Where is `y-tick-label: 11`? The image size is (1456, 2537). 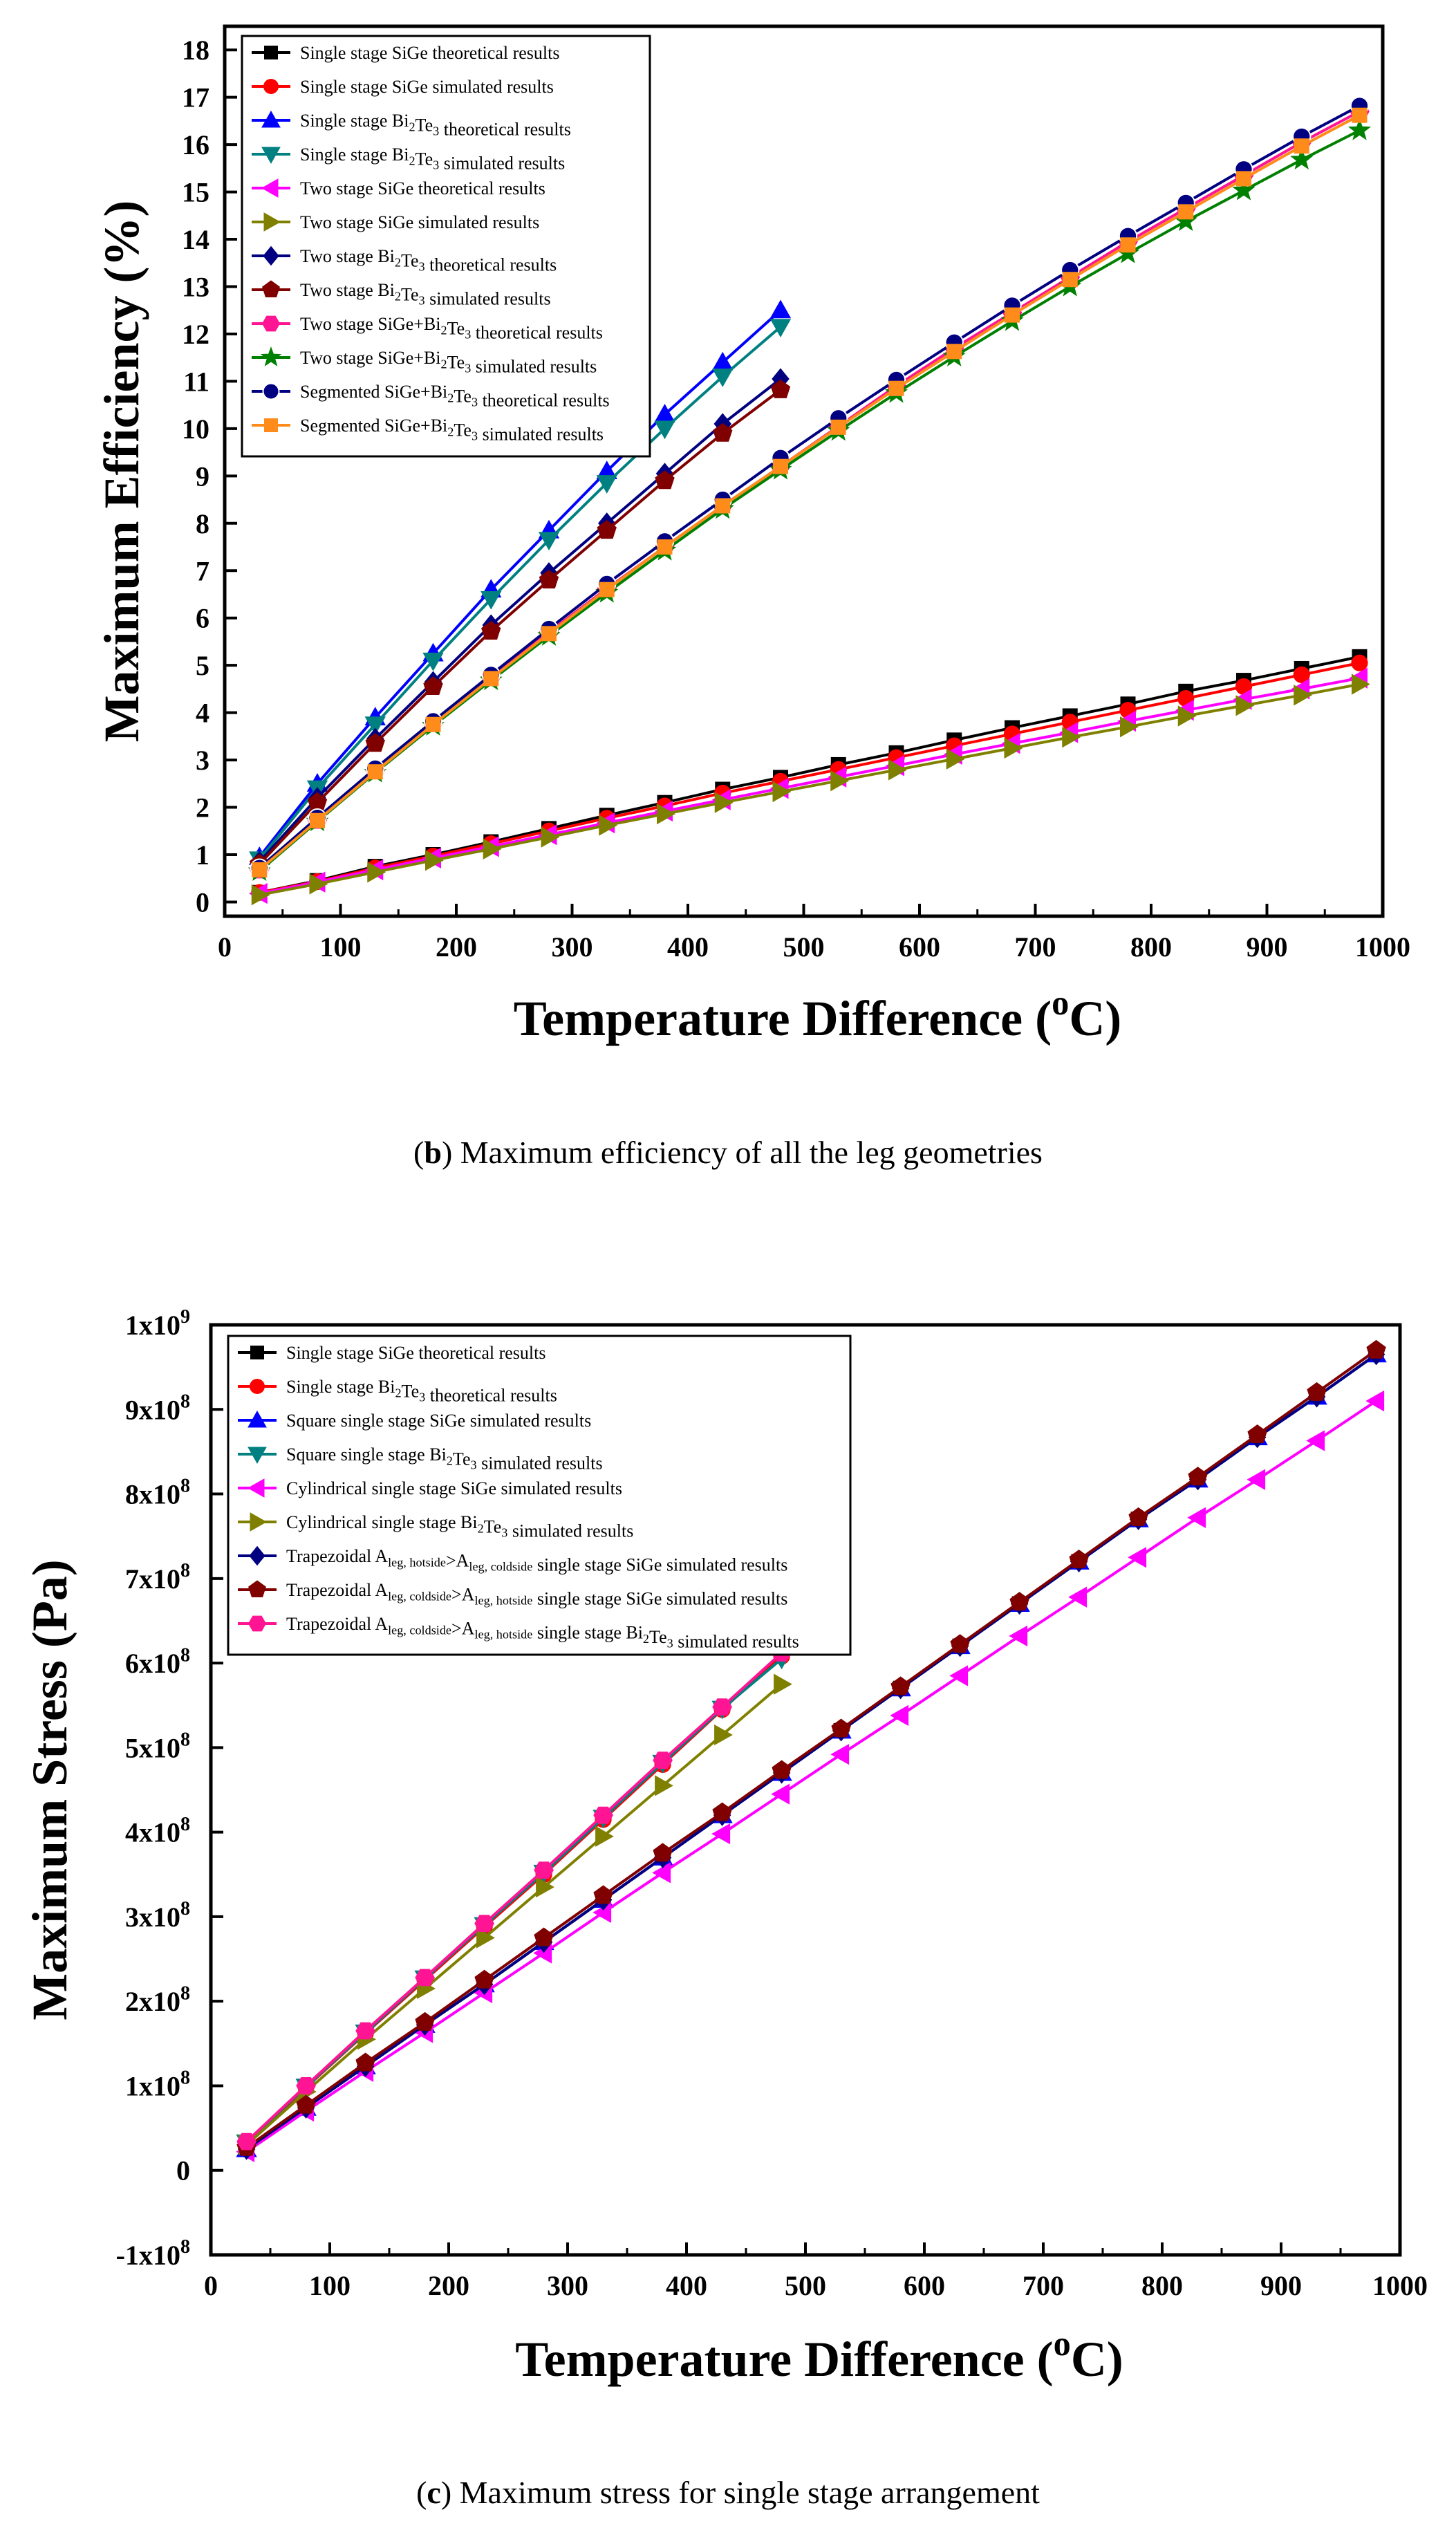
y-tick-label: 11 is located at coordinates (196, 381).